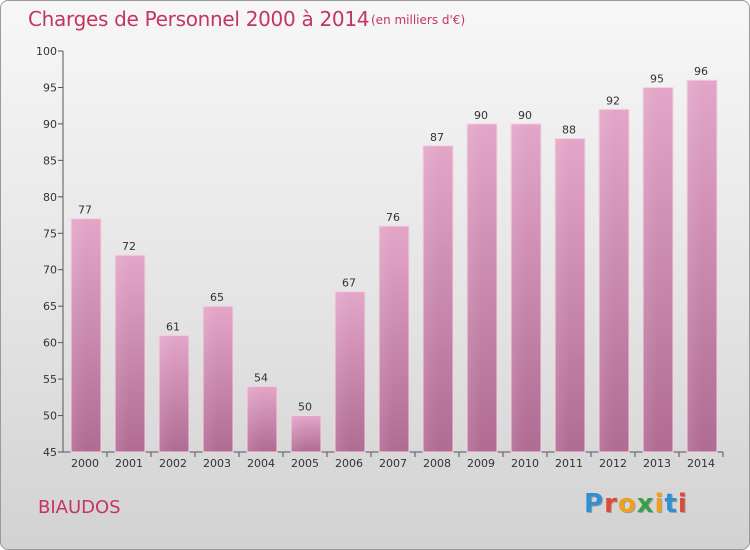 This screenshot has height=550, width=750. What do you see at coordinates (50, 379) in the screenshot?
I see `y-tick-label: 55` at bounding box center [50, 379].